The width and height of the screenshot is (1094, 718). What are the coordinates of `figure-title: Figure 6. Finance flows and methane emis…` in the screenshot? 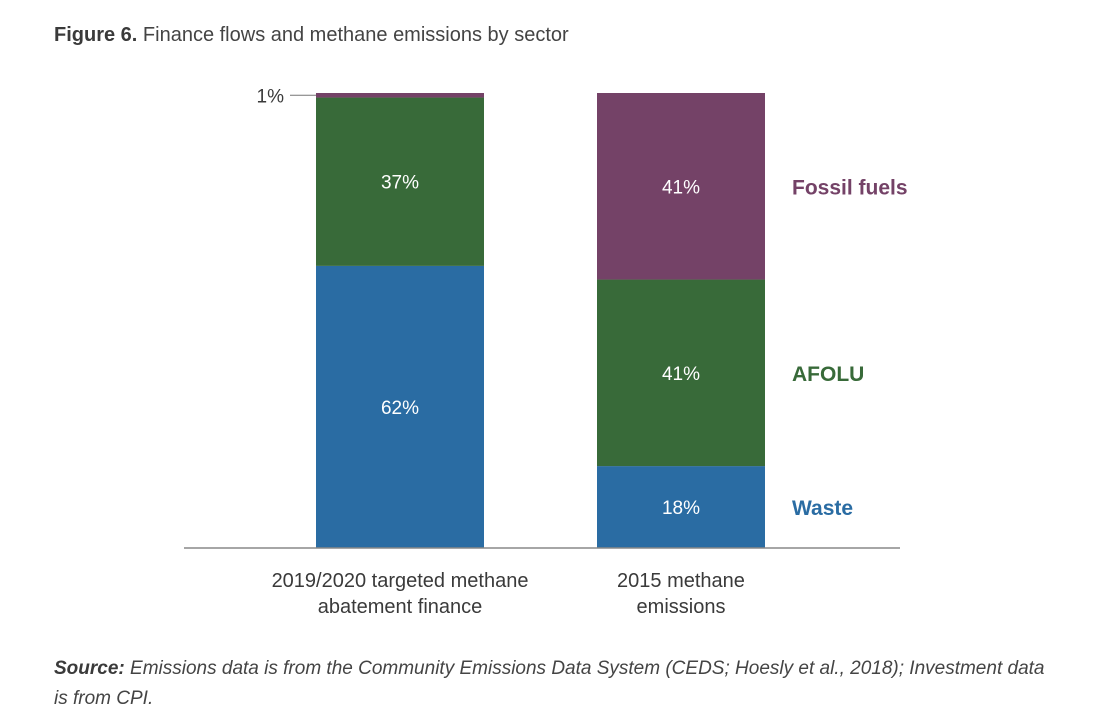 It's located at (311, 35).